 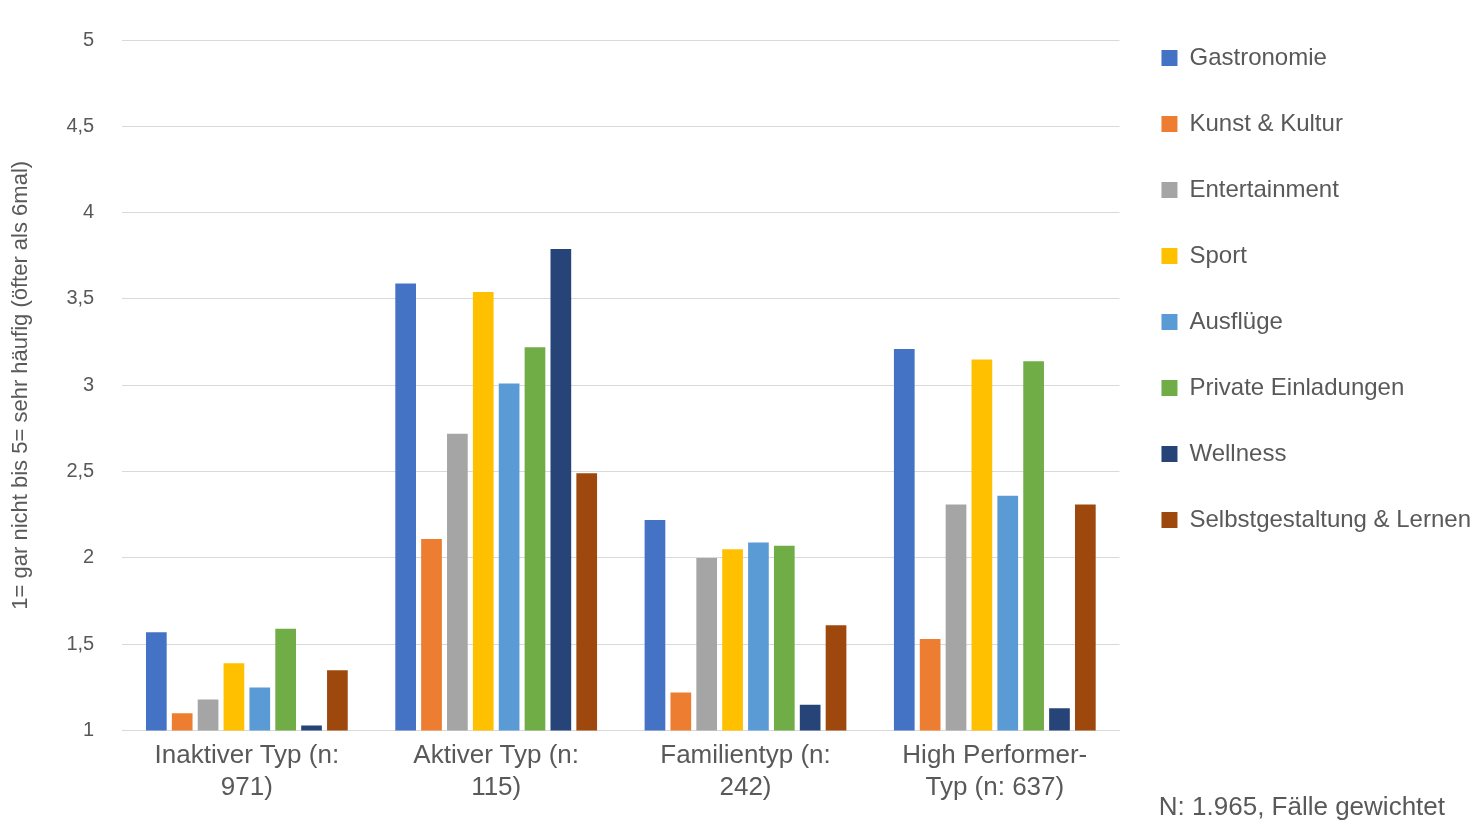 I want to click on y-tick-label: 4, so click(x=89, y=211).